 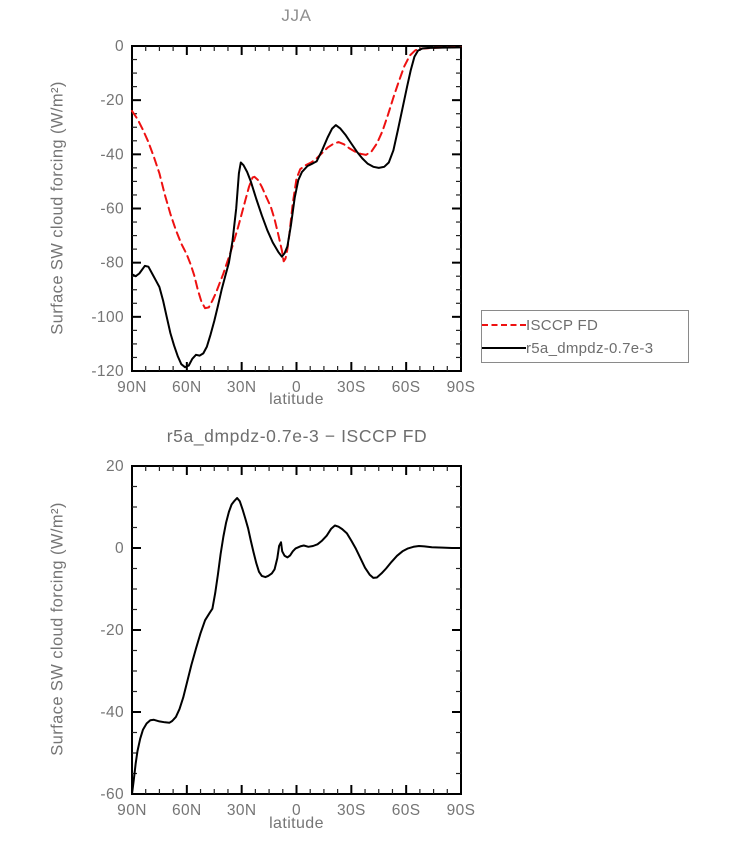 What do you see at coordinates (296, 178) in the screenshot?
I see `series-line-isccp-fd` at bounding box center [296, 178].